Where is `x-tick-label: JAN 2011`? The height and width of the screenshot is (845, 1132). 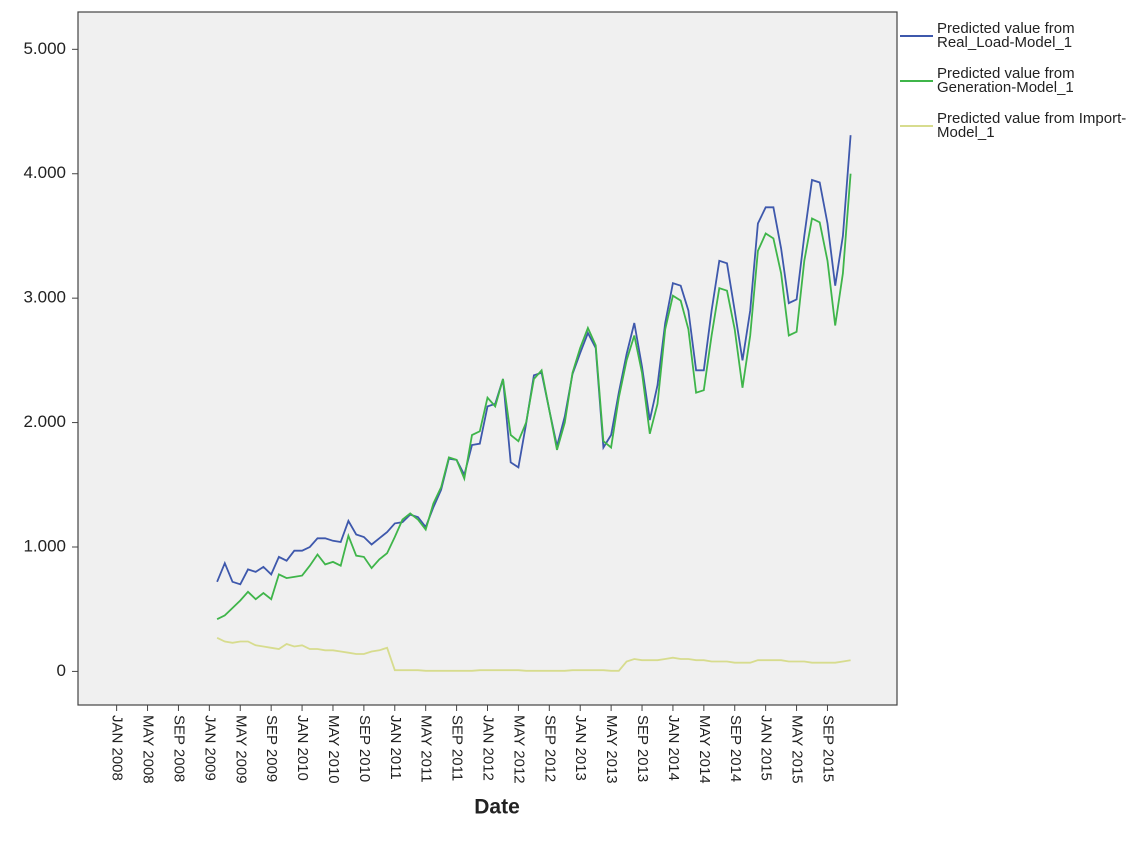
x-tick-label: JAN 2011 is located at coordinates (395, 747).